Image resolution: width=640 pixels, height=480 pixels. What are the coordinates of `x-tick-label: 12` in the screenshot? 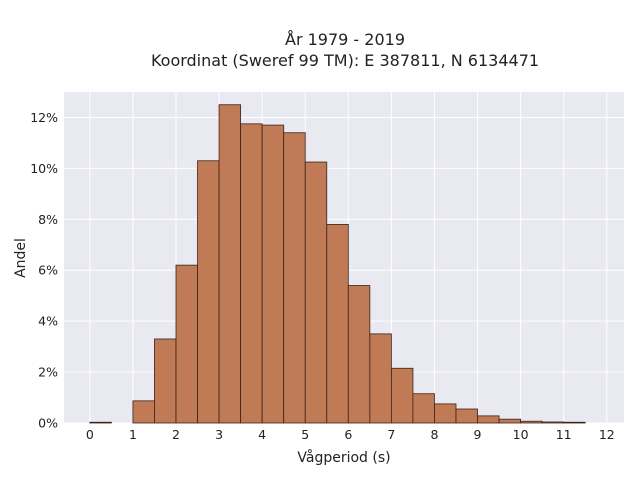 It's located at (607, 434).